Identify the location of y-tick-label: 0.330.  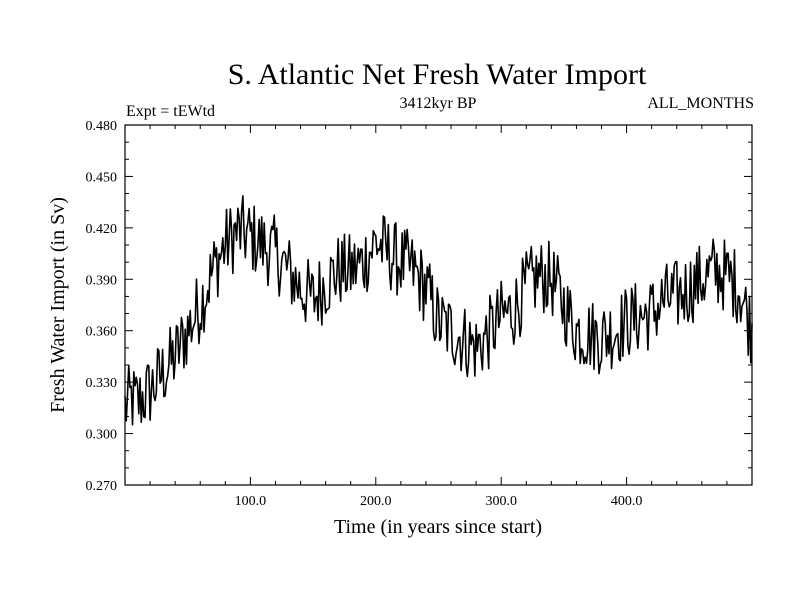
(102, 383).